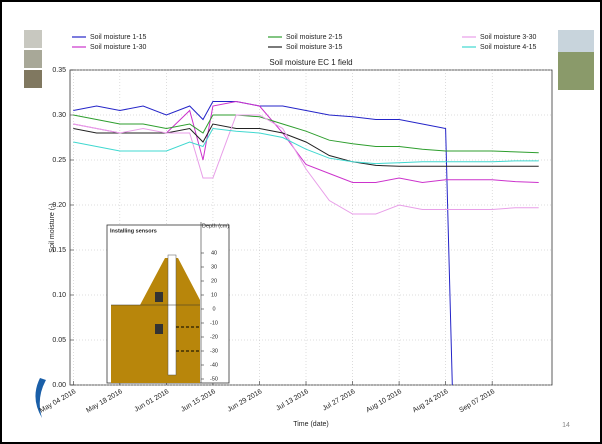 This screenshot has width=602, height=444. I want to click on inset-title: Installing sensors, so click(133, 231).